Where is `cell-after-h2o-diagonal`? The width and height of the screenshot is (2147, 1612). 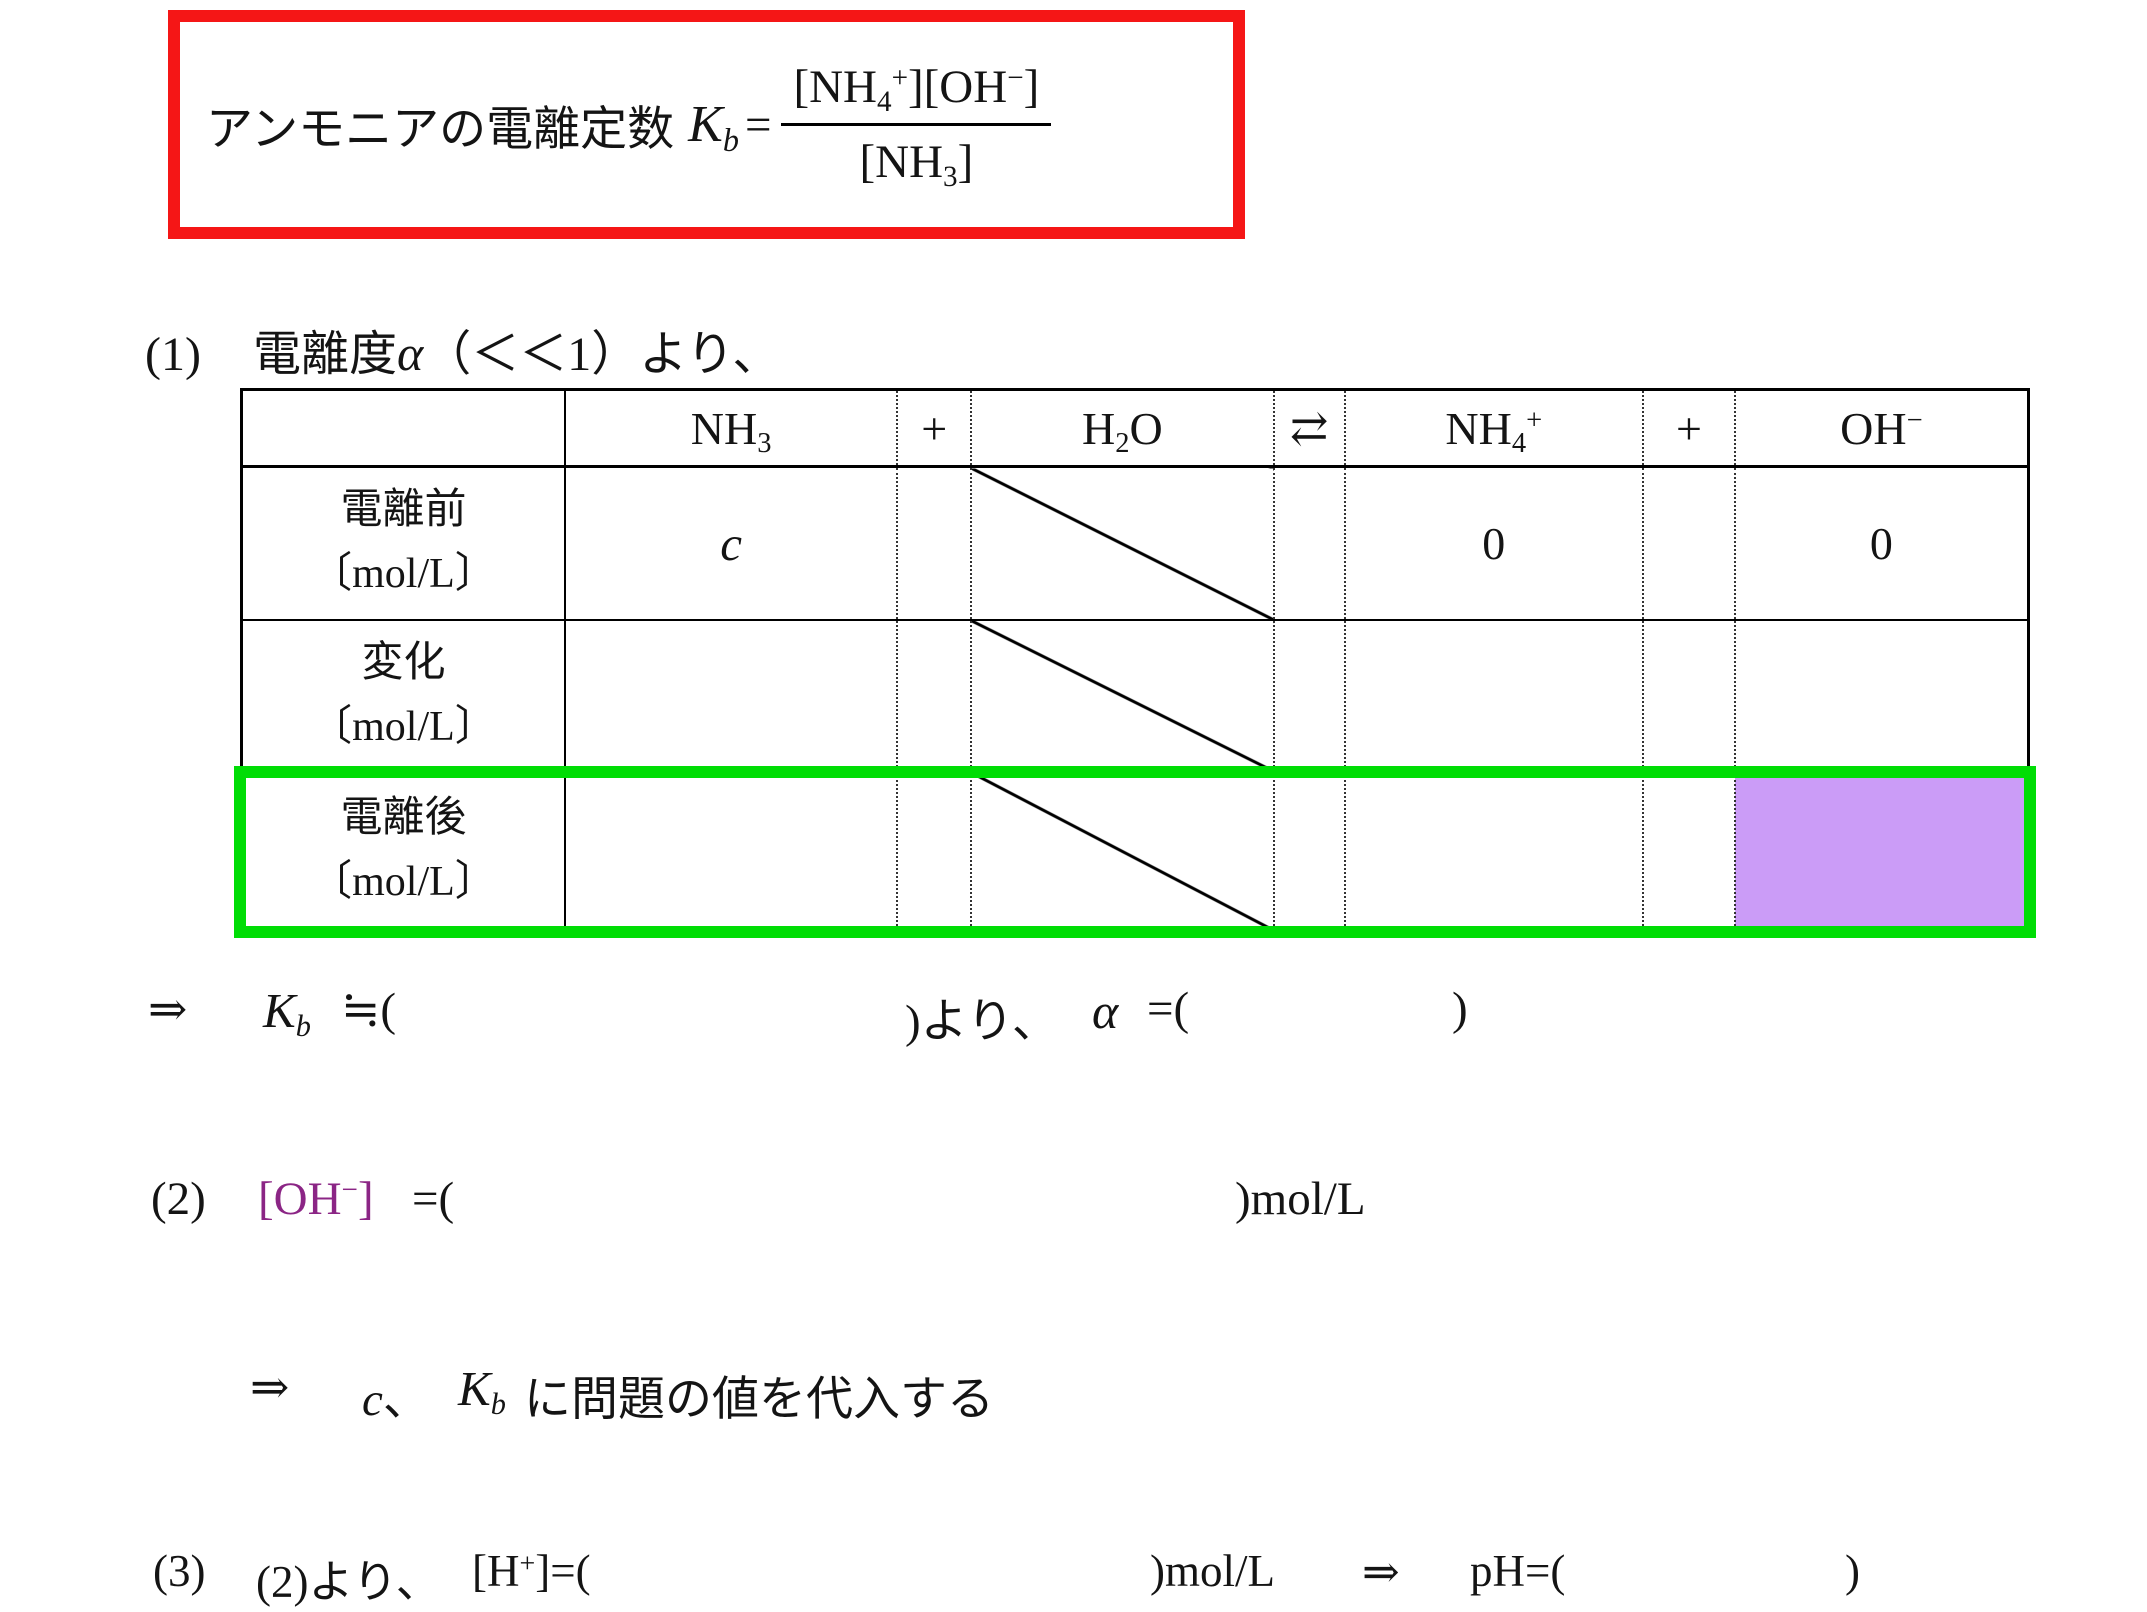 cell-after-h2o-diagonal is located at coordinates (1122, 851).